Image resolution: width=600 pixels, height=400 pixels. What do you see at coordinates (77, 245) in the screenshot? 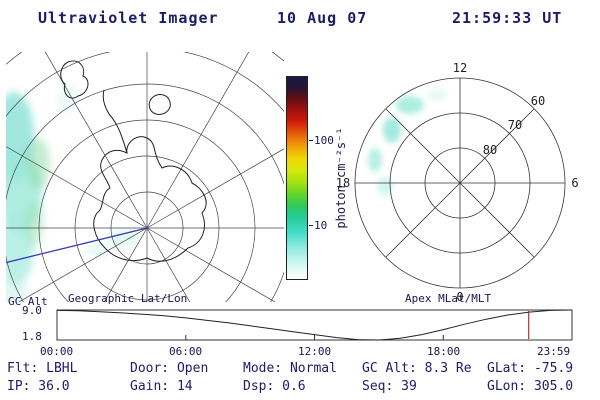
I see `ground-track-line` at bounding box center [77, 245].